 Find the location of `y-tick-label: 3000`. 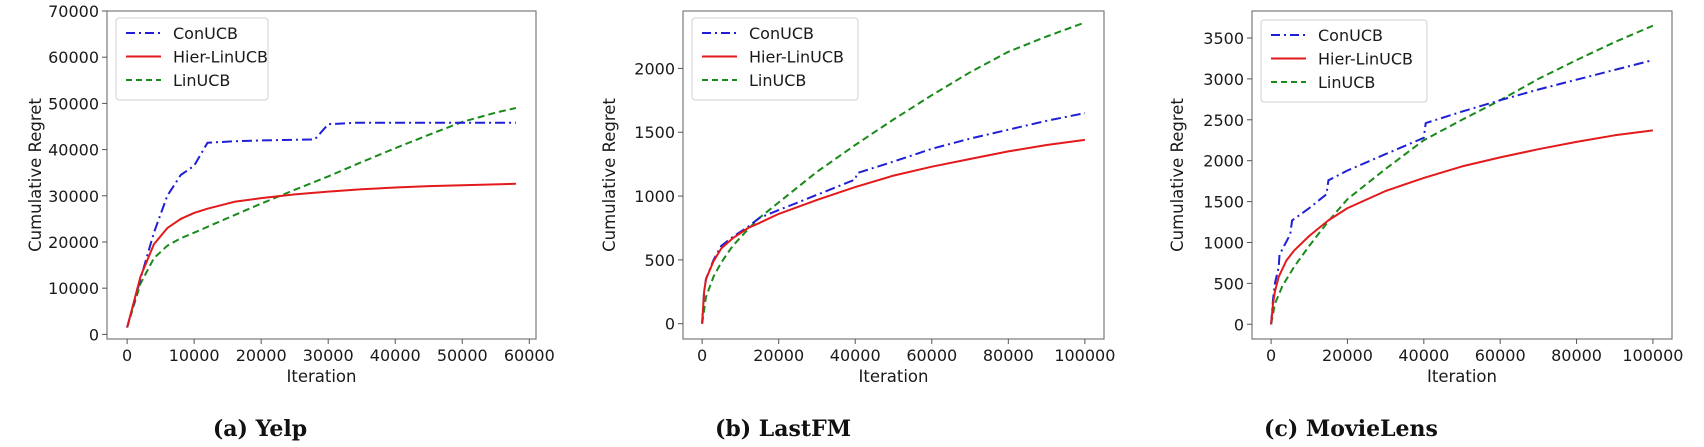

y-tick-label: 3000 is located at coordinates (1223, 79).